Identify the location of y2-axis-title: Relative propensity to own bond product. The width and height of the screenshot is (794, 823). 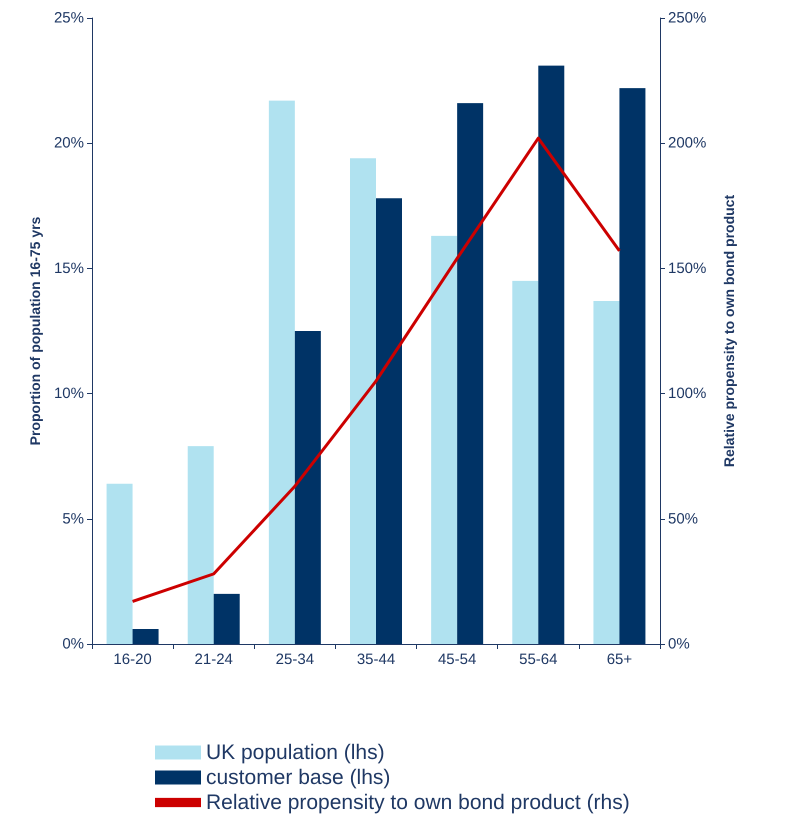
(729, 331).